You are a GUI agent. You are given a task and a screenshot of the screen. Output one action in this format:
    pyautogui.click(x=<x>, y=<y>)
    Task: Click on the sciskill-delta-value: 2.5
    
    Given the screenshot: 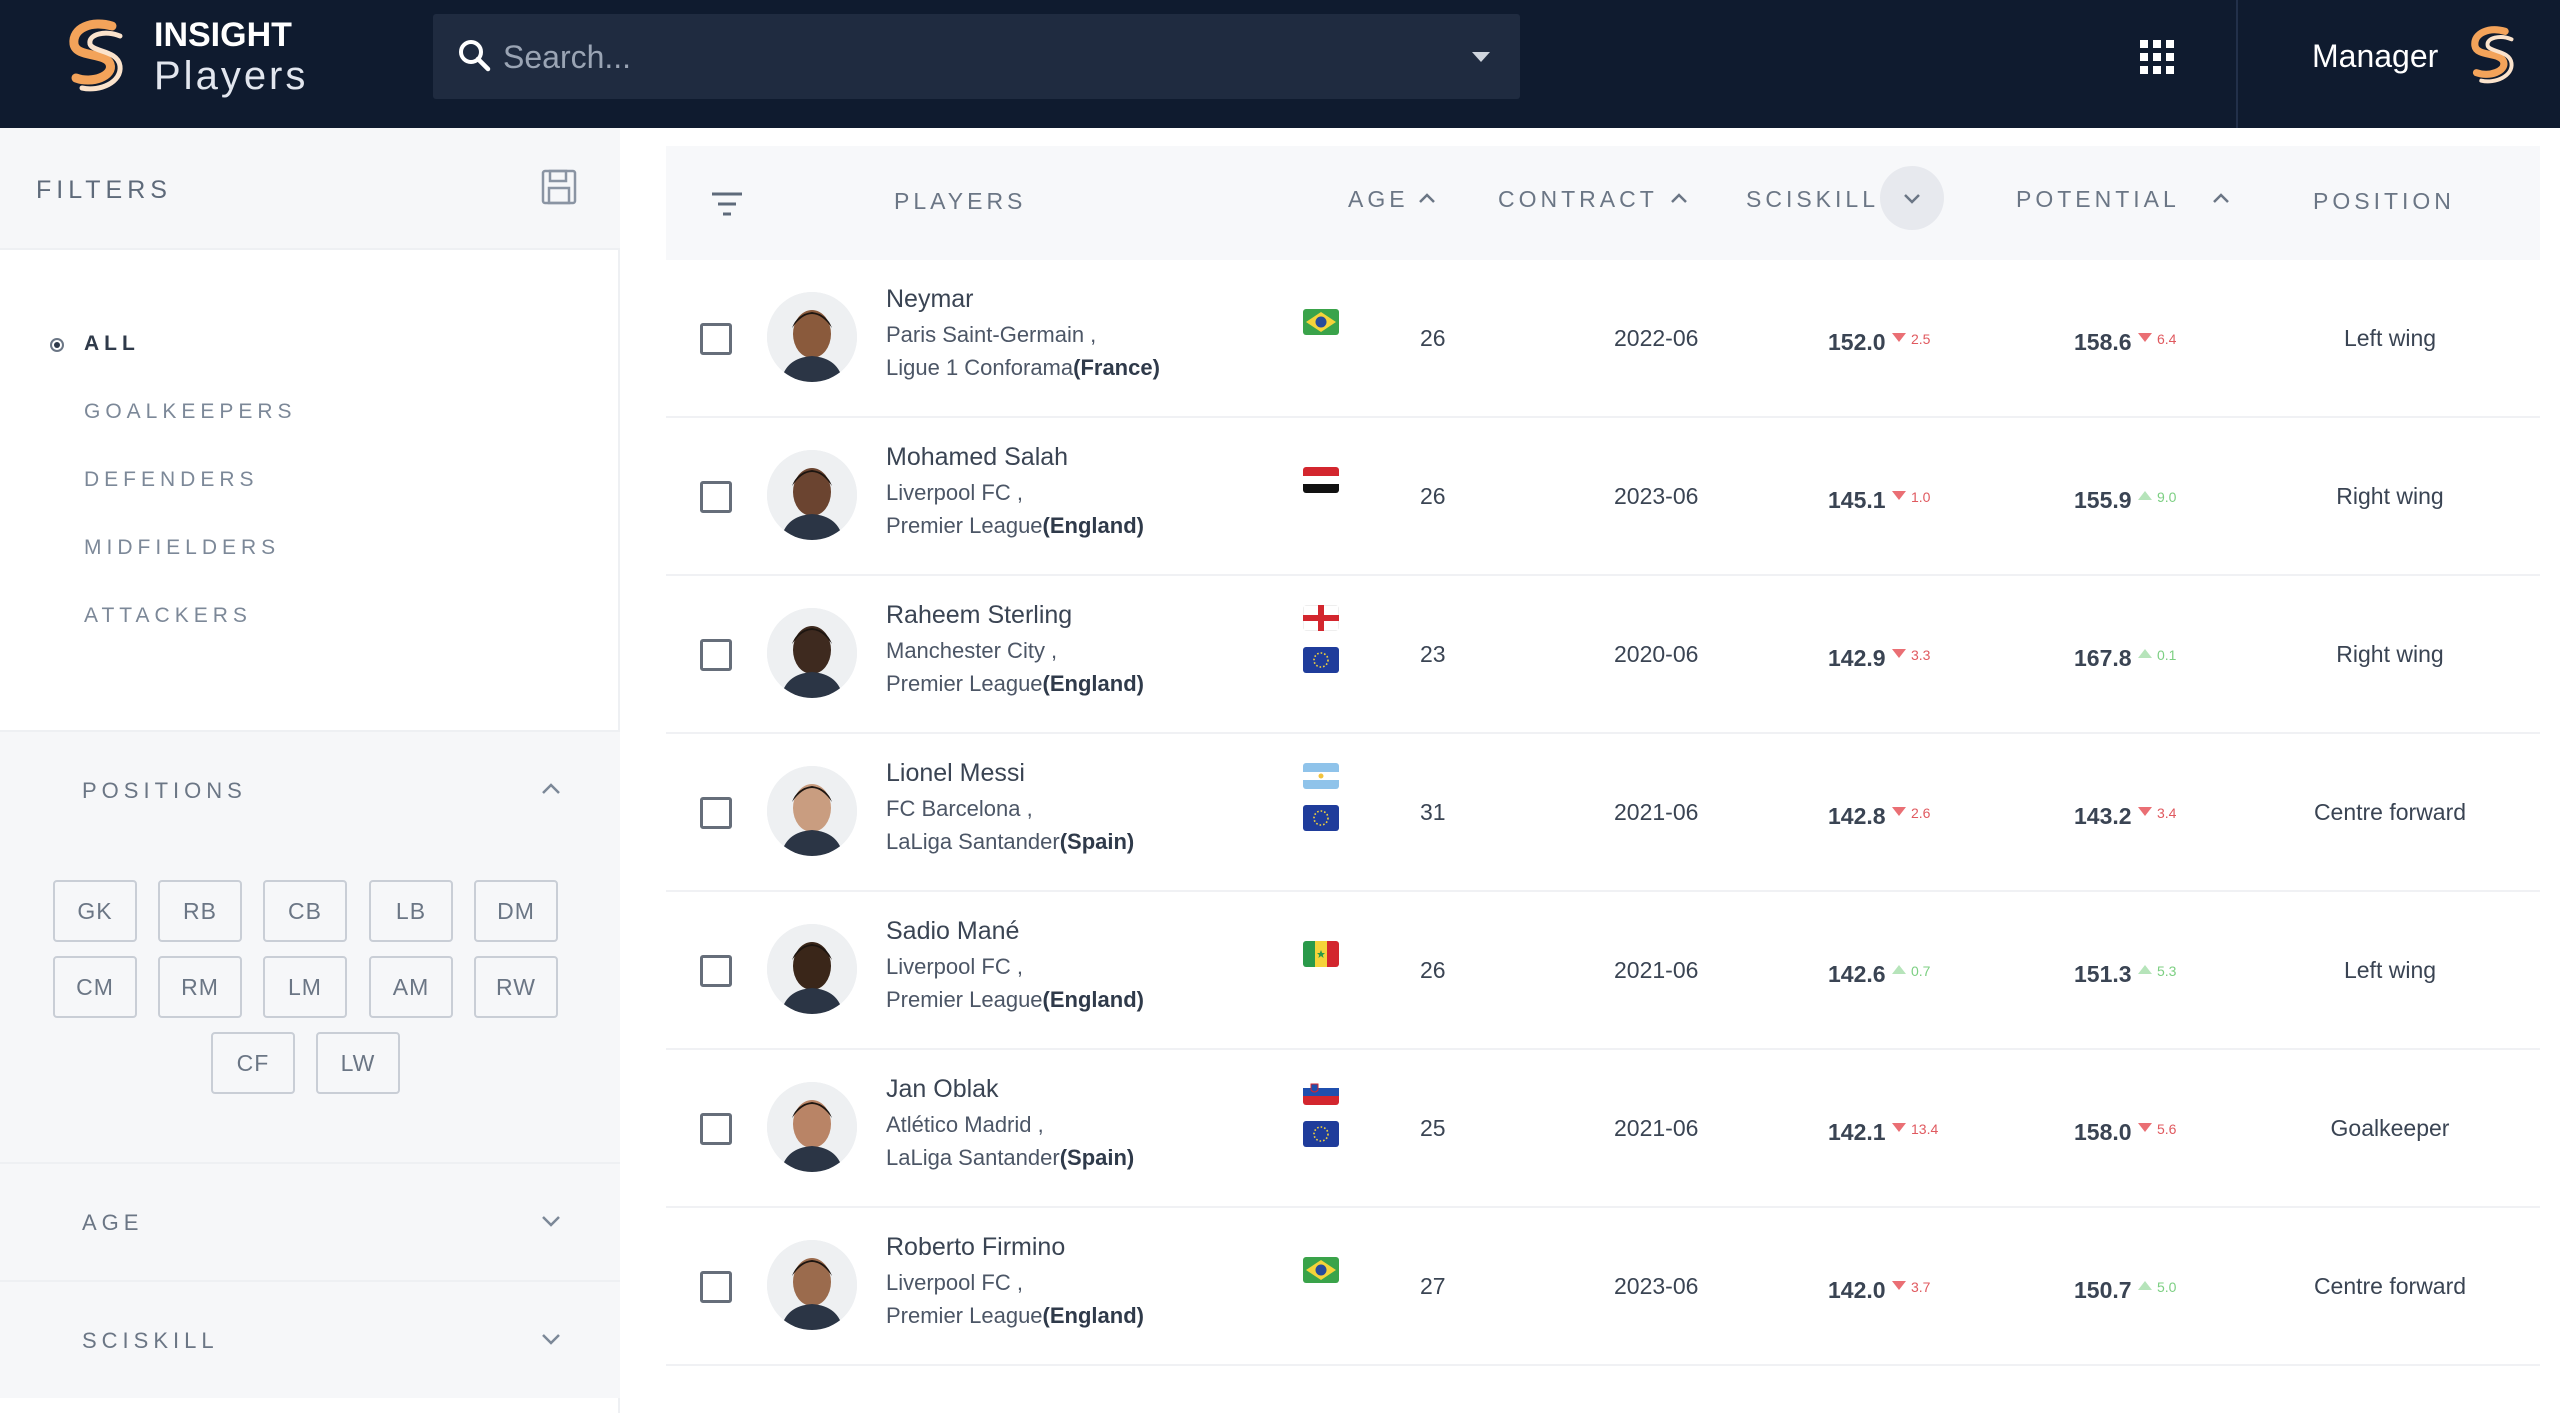 What is the action you would take?
    pyautogui.click(x=1921, y=339)
    